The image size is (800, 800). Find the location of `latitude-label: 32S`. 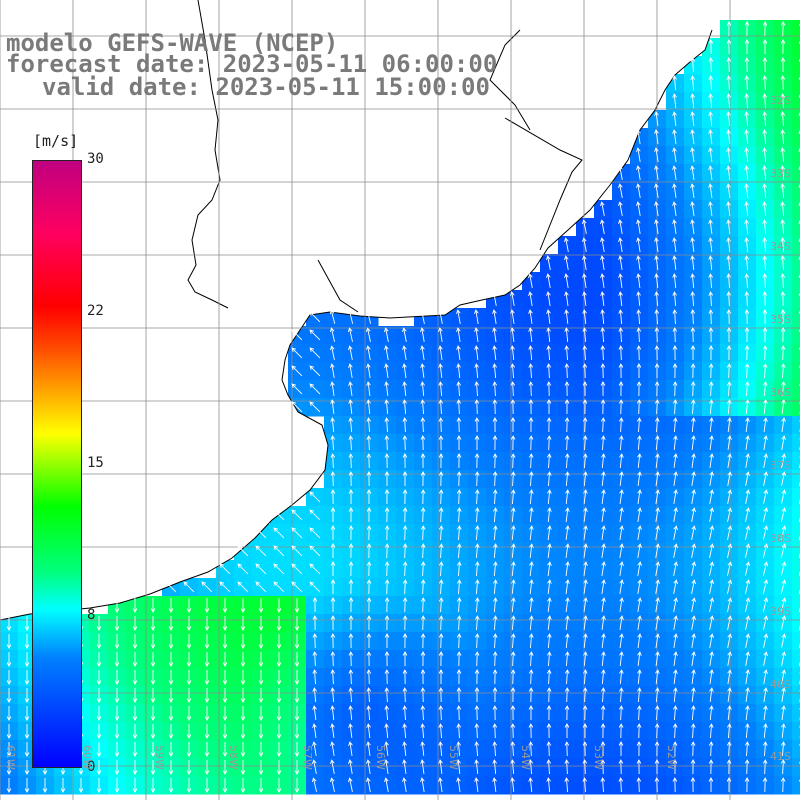

latitude-label: 32S is located at coordinates (780, 100).